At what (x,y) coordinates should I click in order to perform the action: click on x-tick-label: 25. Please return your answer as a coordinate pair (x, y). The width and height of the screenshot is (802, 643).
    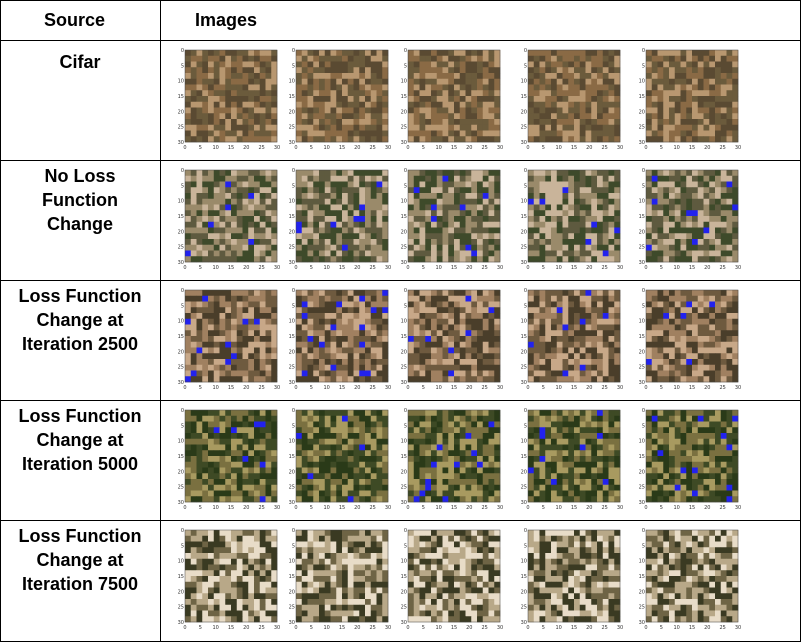
    Looking at the image, I should click on (262, 388).